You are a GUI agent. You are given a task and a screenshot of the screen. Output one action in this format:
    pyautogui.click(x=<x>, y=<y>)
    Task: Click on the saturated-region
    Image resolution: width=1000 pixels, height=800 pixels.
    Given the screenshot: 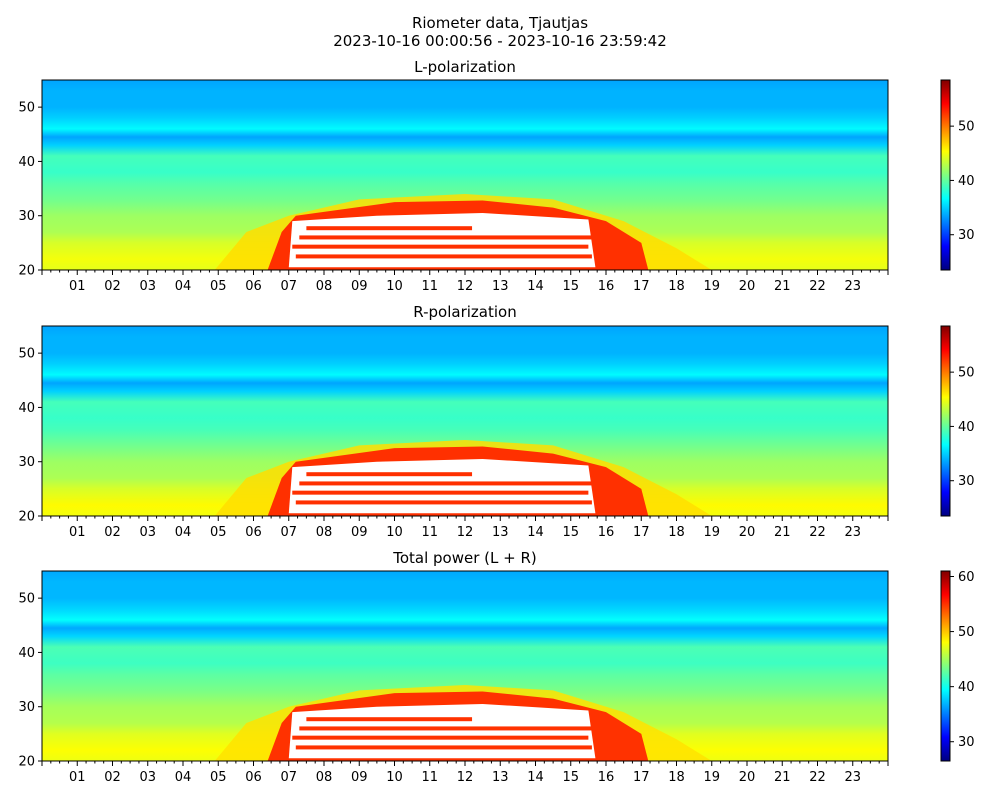 What is the action you would take?
    pyautogui.click(x=442, y=240)
    